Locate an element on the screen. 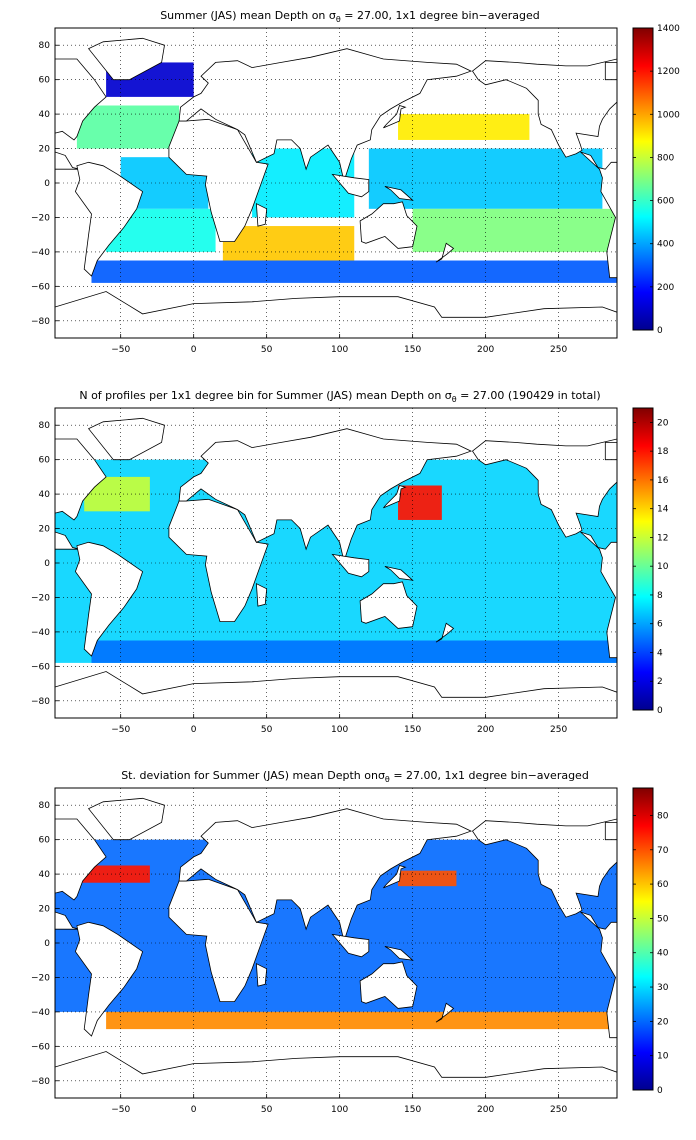  data-region-north-atlantic-subtropical is located at coordinates (128, 127).